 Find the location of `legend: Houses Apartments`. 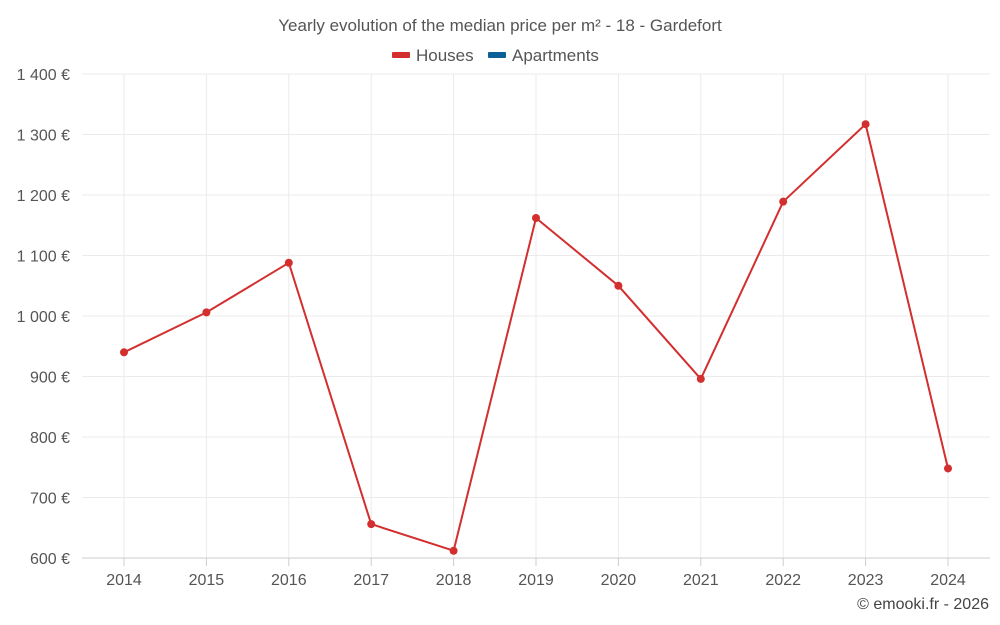

legend: Houses Apartments is located at coordinates (495, 55).